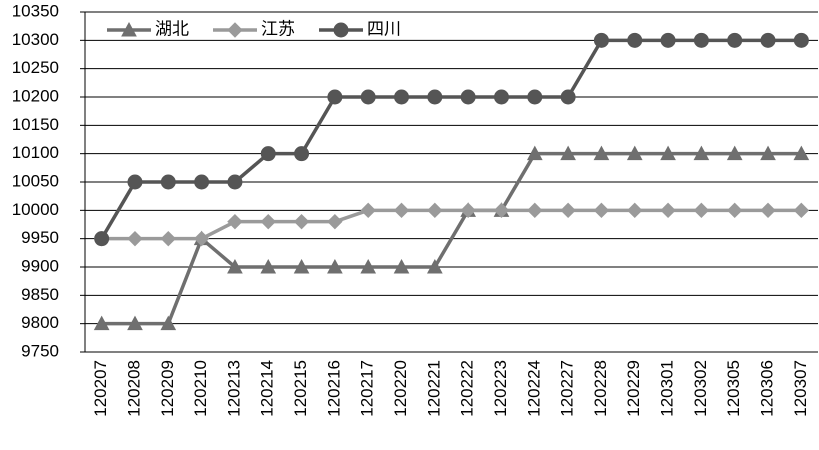 This screenshot has width=819, height=450. Describe the element at coordinates (367, 388) in the screenshot. I see `x-tick-label: 120217` at that location.